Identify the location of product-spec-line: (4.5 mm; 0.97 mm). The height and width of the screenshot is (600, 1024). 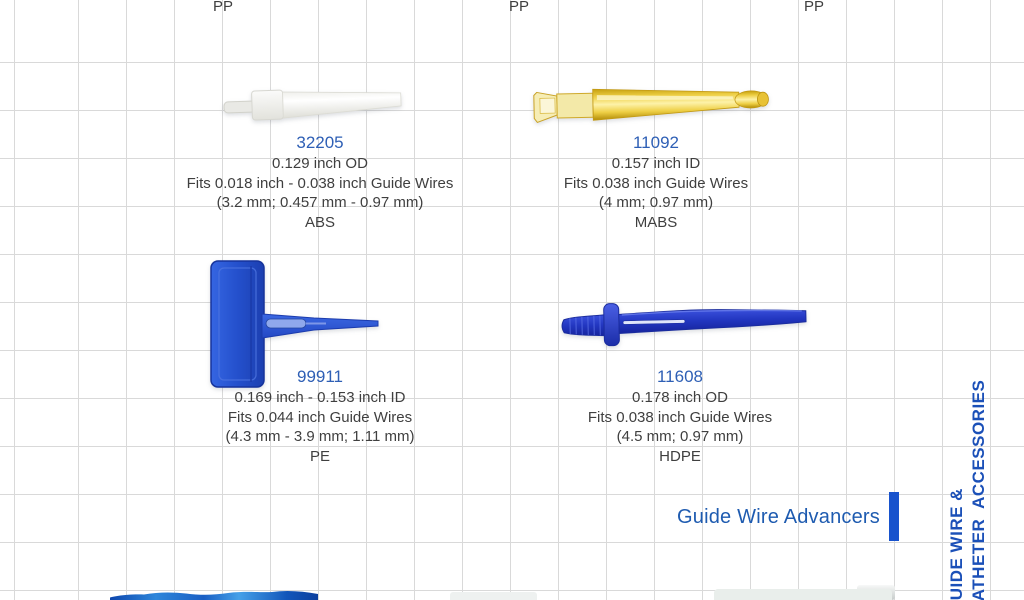
(680, 436).